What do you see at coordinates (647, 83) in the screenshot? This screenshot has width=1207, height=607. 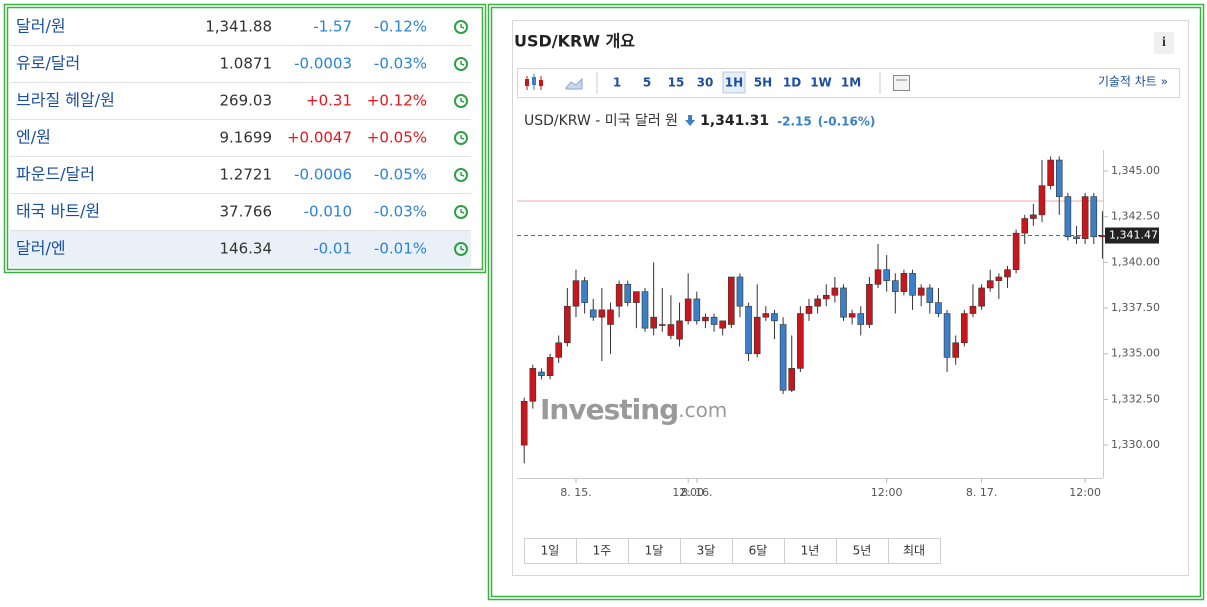 I see `toolbar-button: 5` at bounding box center [647, 83].